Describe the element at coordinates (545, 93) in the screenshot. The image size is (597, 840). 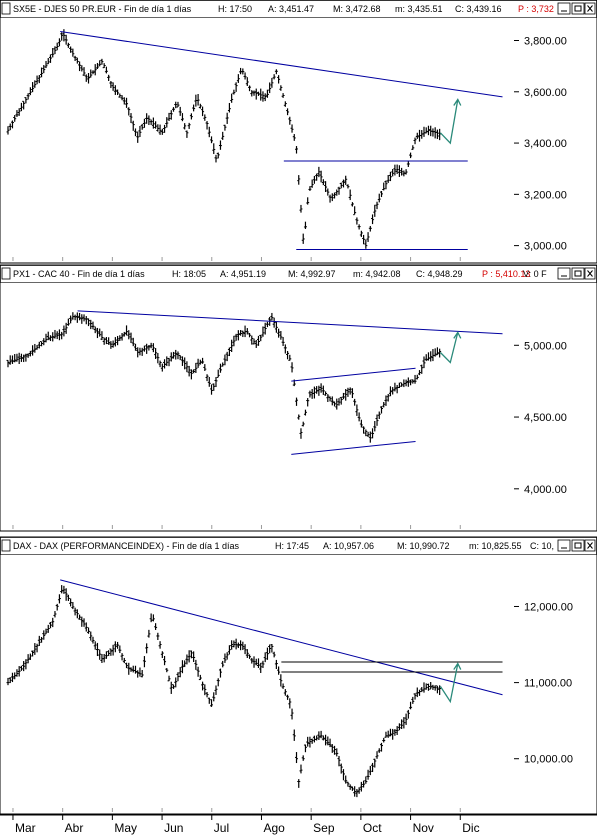
I see `y-tick-label: 3,600.00` at that location.